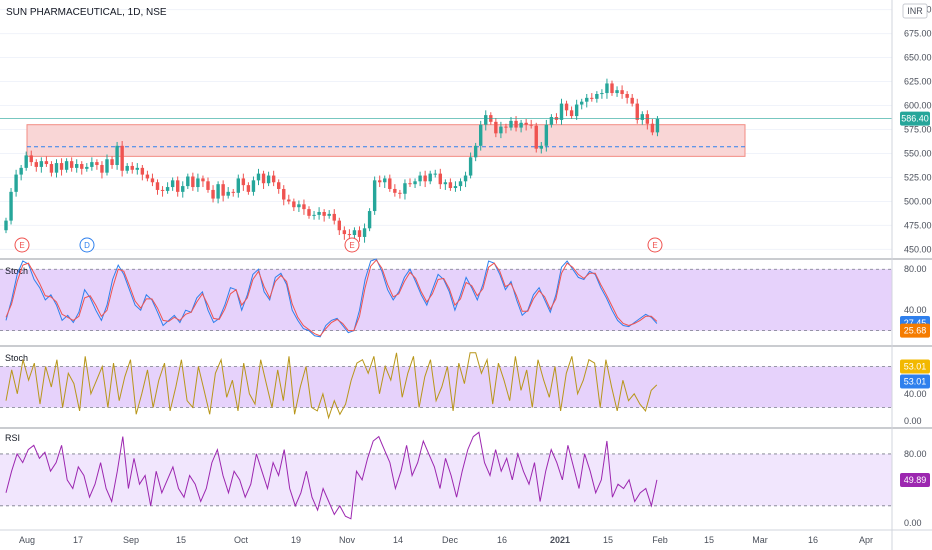 Image resolution: width=932 pixels, height=550 pixels. Describe the element at coordinates (918, 201) in the screenshot. I see `price-tick-label: 500.00` at that location.